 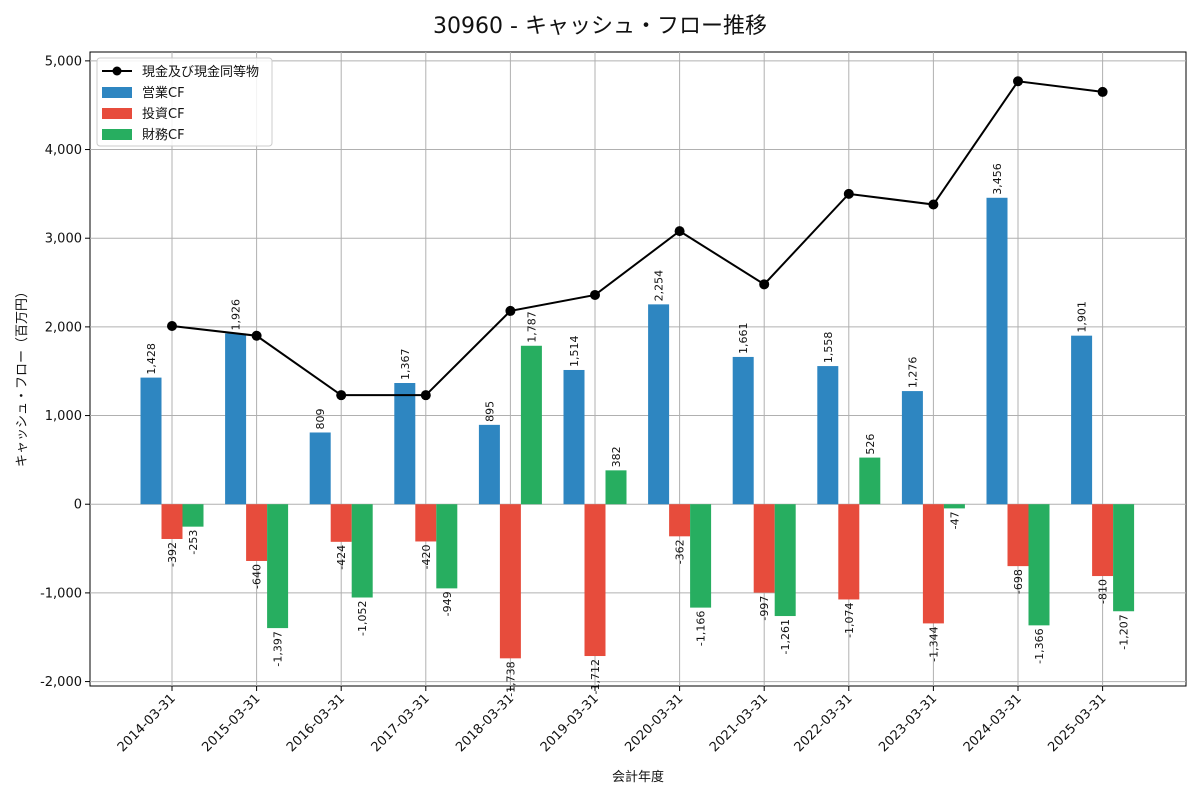 I want to click on y-tick-label: -2,000, so click(x=61, y=682).